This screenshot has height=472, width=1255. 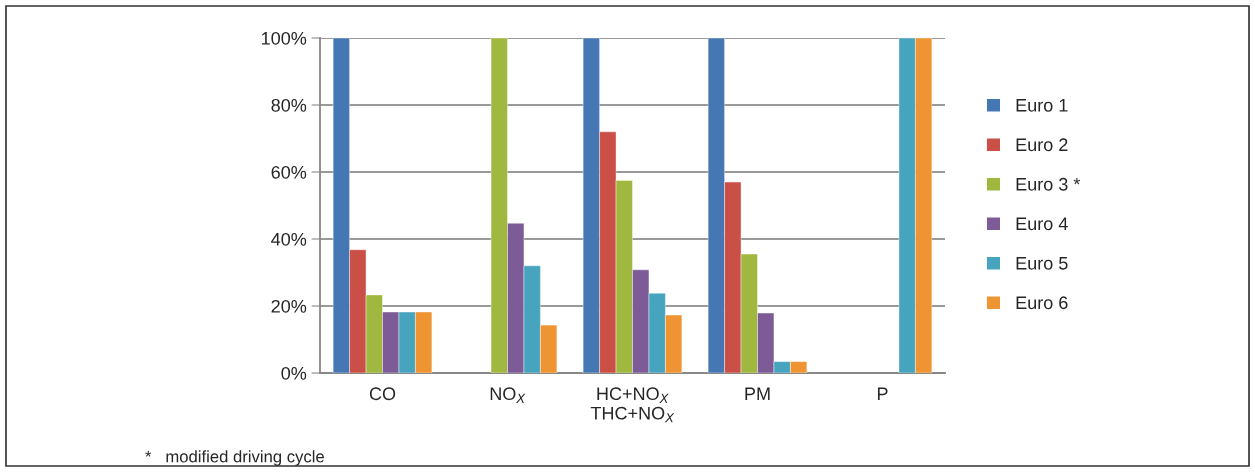 I want to click on legend-label: Euro 1, so click(x=1042, y=105).